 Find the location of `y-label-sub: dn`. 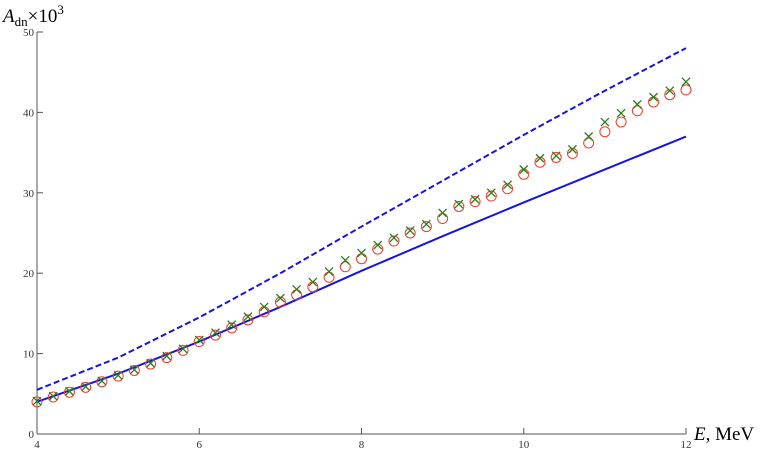

y-label-sub: dn is located at coordinates (22, 21).